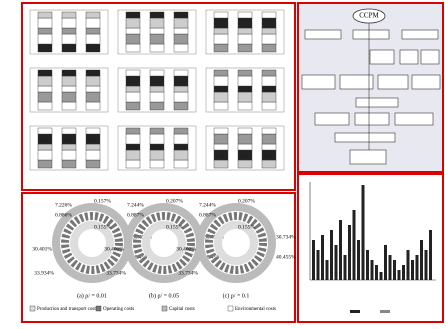 The height and width of the screenshot is (329, 446). I want to click on donut-label: 0.155%, so click(102, 227).